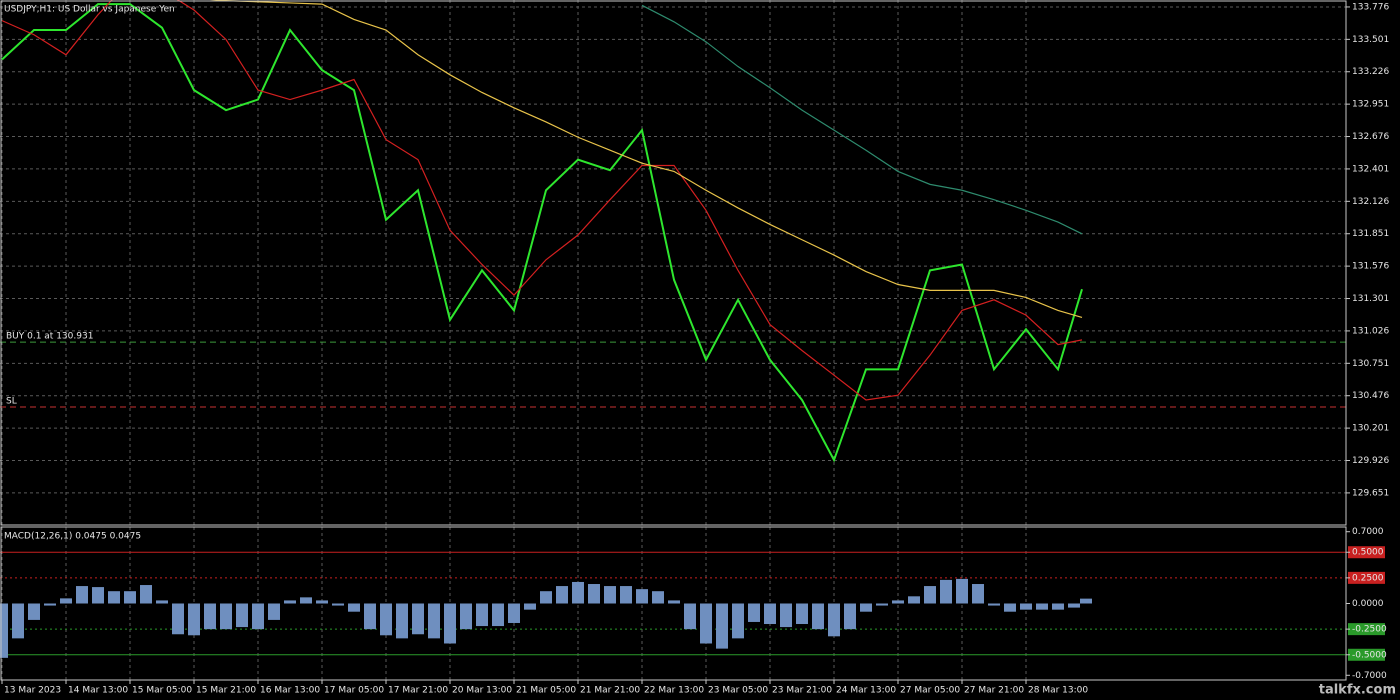 The width and height of the screenshot is (1400, 700). Describe the element at coordinates (1370, 72) in the screenshot. I see `y-tick-label: 133.226` at that location.